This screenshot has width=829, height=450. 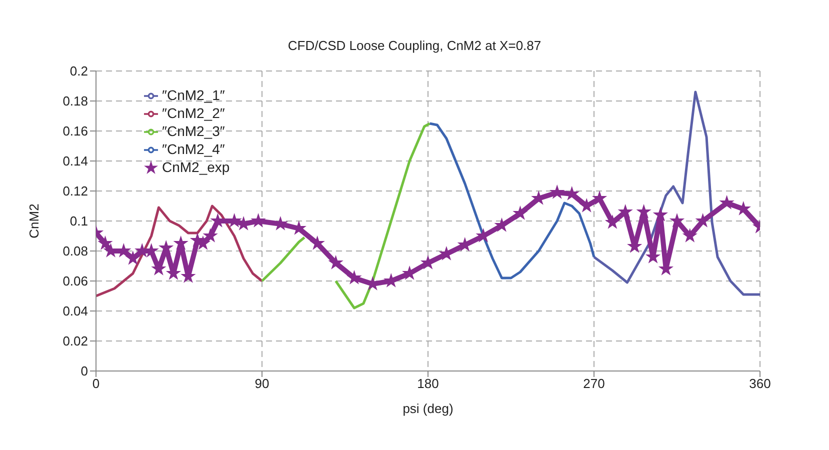 I want to click on legend-label: ″CnM2_4″, so click(x=193, y=149).